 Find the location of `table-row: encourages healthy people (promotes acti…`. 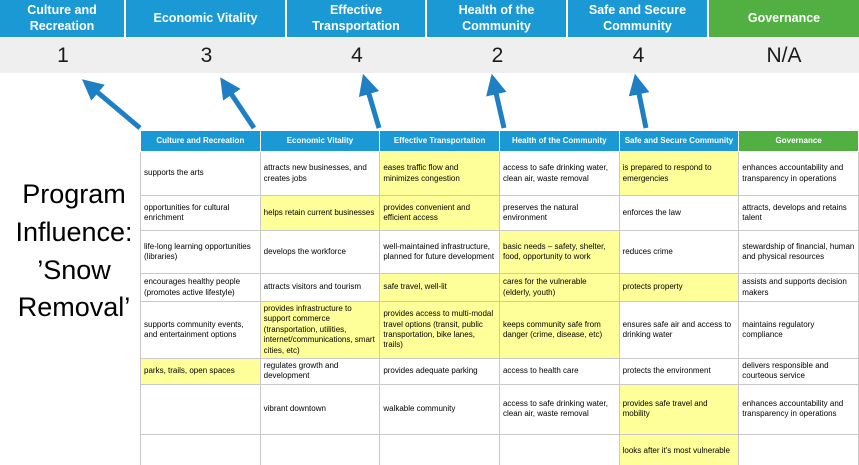

table-row: encourages healthy people (promotes acti… is located at coordinates (499, 287).